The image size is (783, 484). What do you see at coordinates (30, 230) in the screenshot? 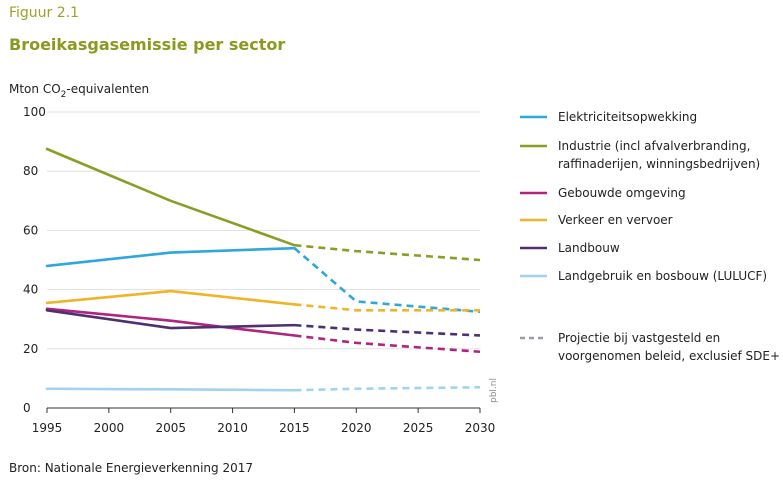
I see `y-tick-label: 60` at bounding box center [30, 230].